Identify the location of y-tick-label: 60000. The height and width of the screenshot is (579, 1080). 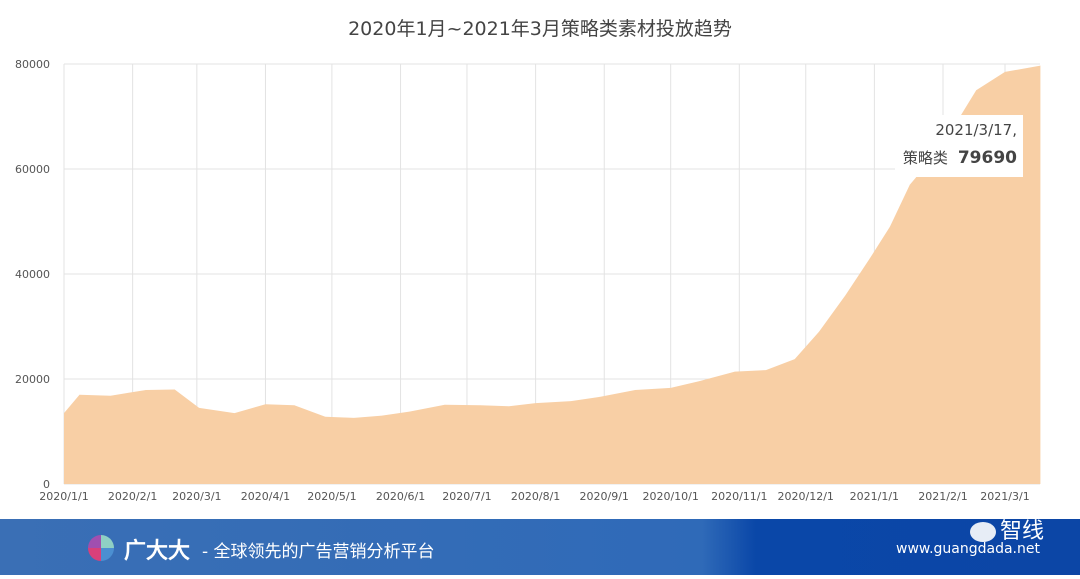
(32, 169).